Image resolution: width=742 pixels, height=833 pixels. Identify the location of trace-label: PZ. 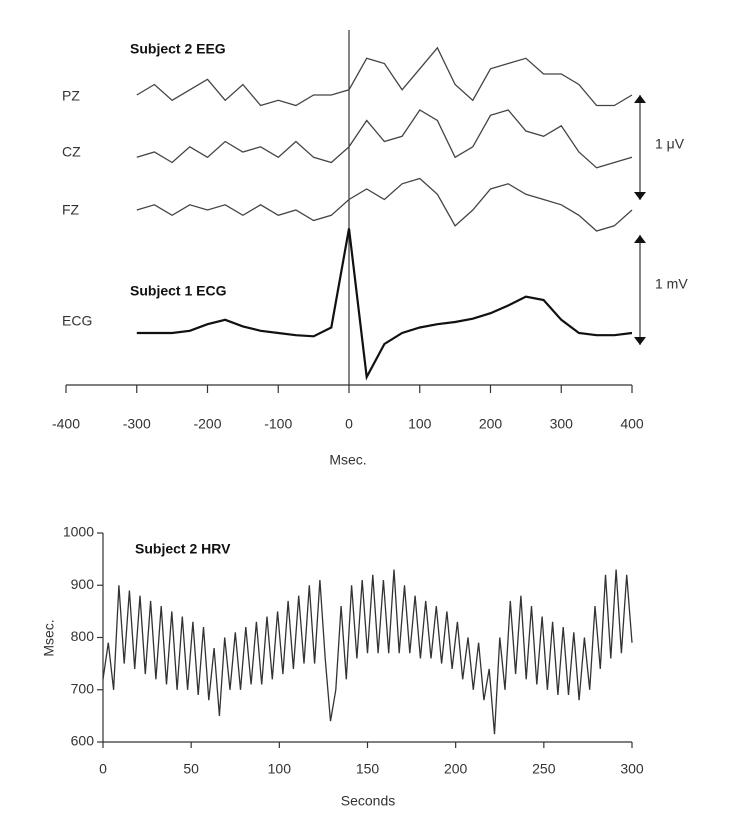
(71, 96).